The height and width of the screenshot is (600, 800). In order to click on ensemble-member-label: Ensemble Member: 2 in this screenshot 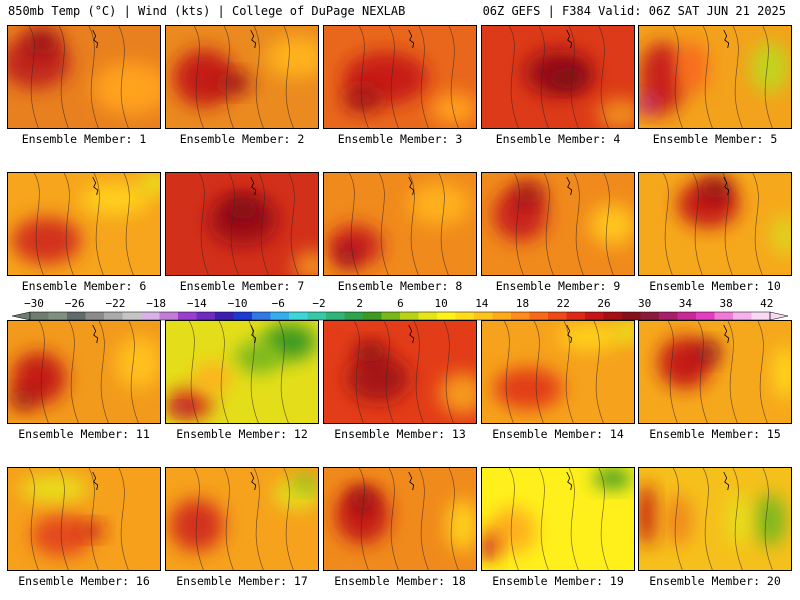, I will do `click(242, 139)`.